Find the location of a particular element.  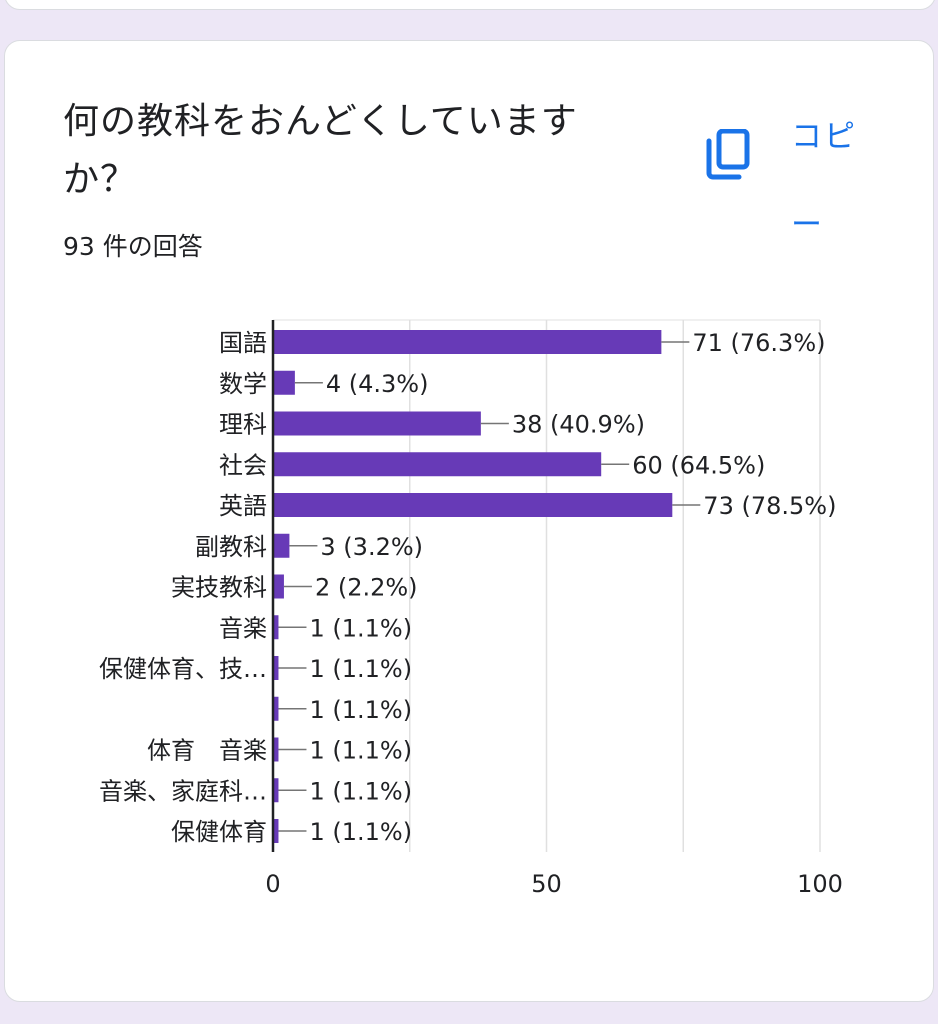

data-label-12: 1 (1.1%) is located at coordinates (360, 832).